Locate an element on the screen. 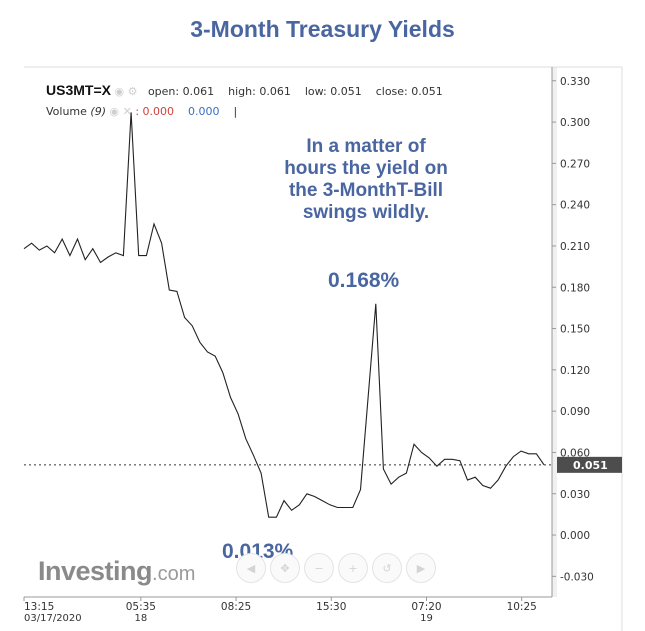  zoom-out-icon: − is located at coordinates (319, 568).